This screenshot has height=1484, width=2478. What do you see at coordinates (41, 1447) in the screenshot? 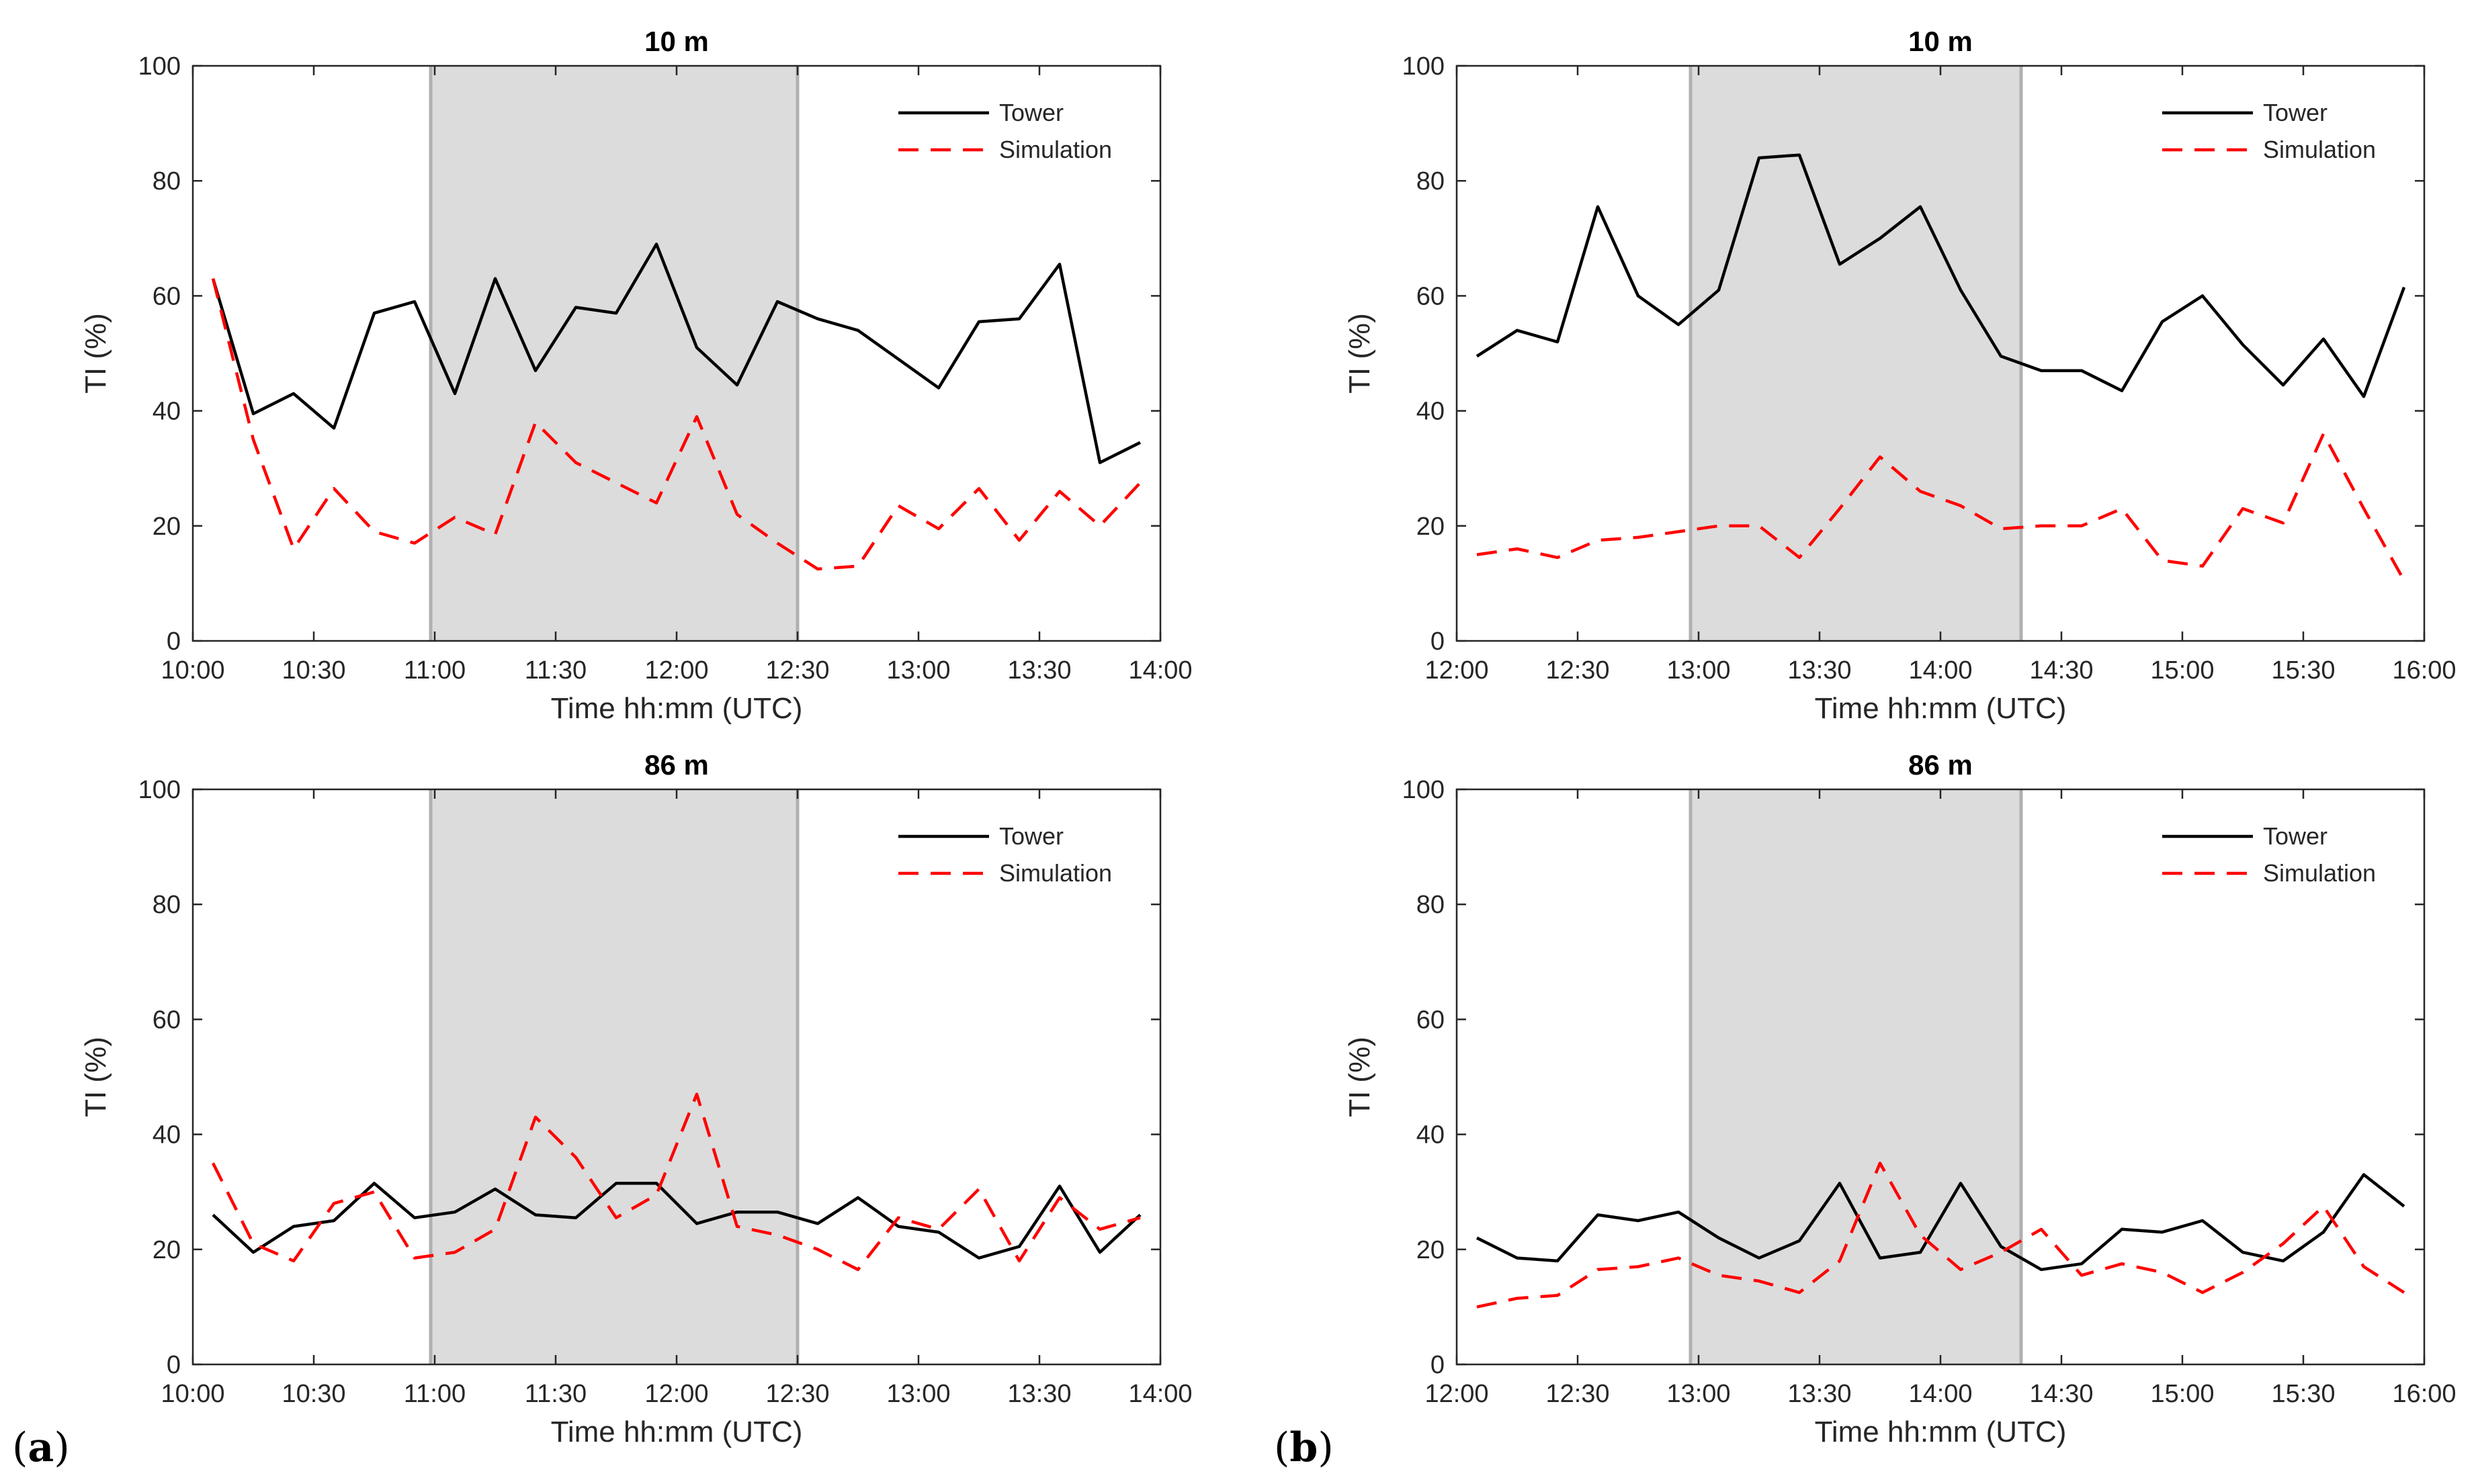
I see `panel-label-a-letter: a` at bounding box center [41, 1447].